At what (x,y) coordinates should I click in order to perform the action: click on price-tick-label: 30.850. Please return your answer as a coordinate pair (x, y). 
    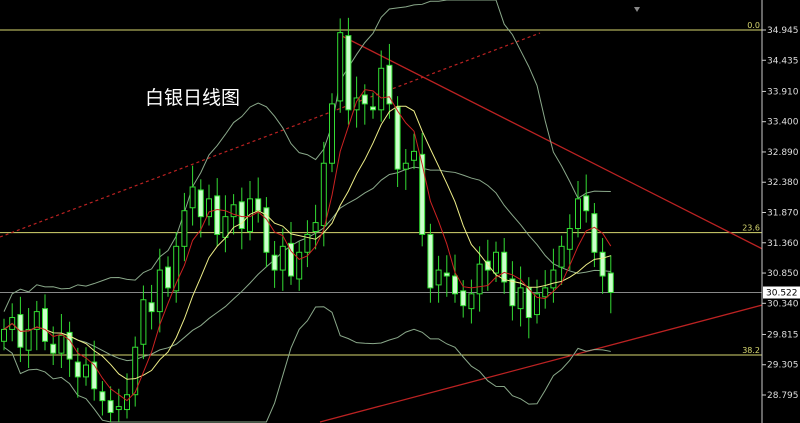
    Looking at the image, I should click on (783, 274).